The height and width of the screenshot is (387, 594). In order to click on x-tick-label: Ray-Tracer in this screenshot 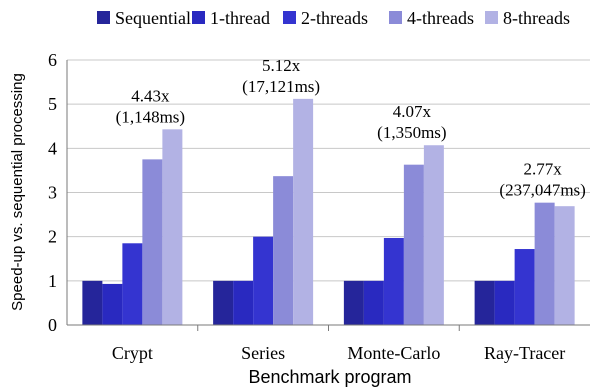, I will do `click(524, 353)`.